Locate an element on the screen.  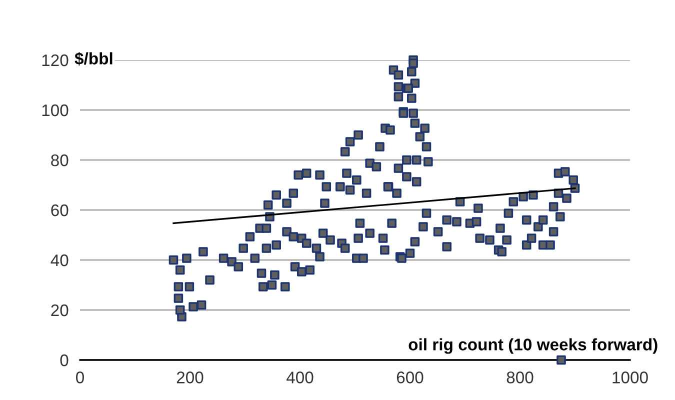
y-tick-label: 100 is located at coordinates (55, 110).